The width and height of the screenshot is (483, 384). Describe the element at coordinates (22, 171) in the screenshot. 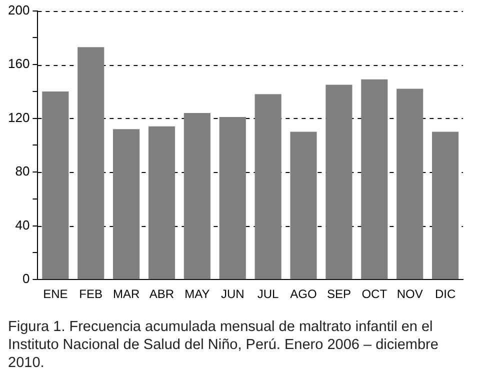

I see `y-tick-label: 80` at that location.